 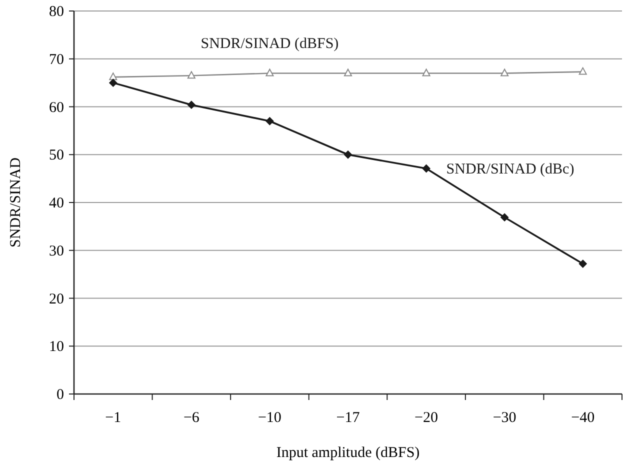 I want to click on x-tick-label: −17, so click(x=348, y=418).